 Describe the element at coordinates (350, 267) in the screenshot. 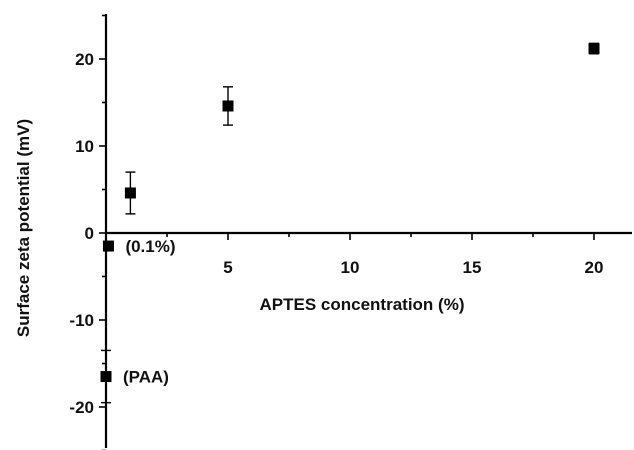

I see `x-tick-label: 10` at that location.